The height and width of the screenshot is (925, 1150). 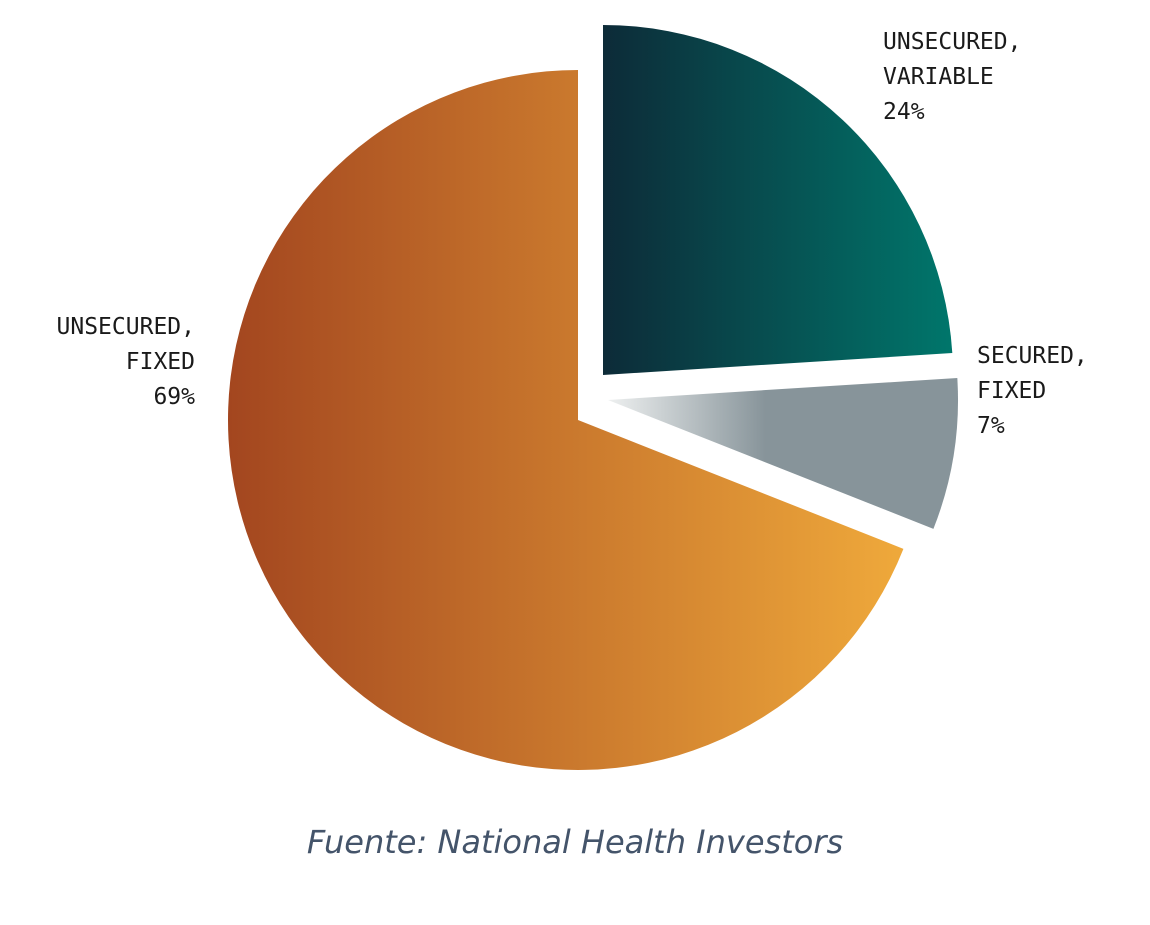 What do you see at coordinates (952, 59) in the screenshot?
I see `category-label: UNSECURED, VARIABLE` at bounding box center [952, 59].